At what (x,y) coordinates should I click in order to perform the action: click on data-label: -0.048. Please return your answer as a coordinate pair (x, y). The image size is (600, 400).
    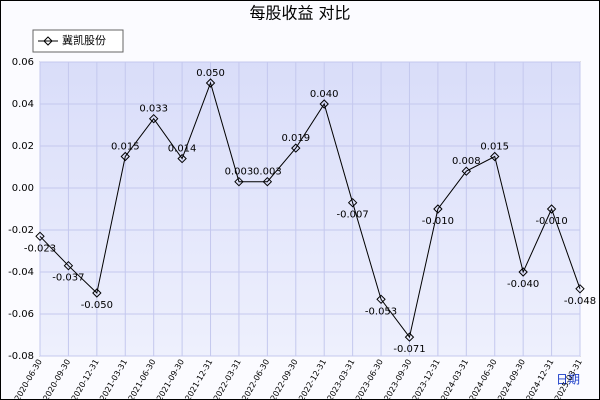
    Looking at the image, I should click on (580, 301).